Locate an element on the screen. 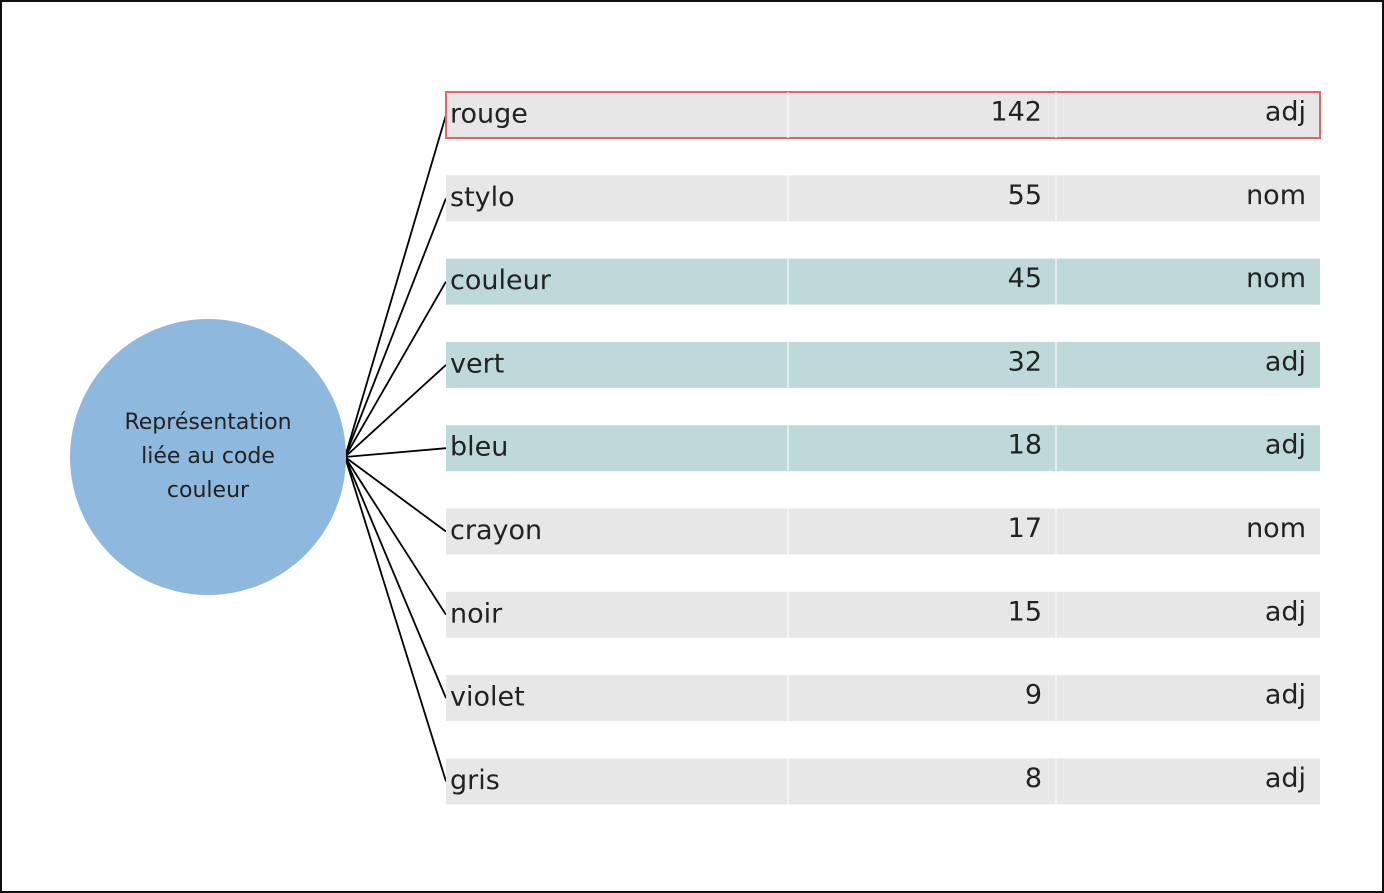 The height and width of the screenshot is (893, 1384). center-label: Représentation liée au code couleur is located at coordinates (207, 456).